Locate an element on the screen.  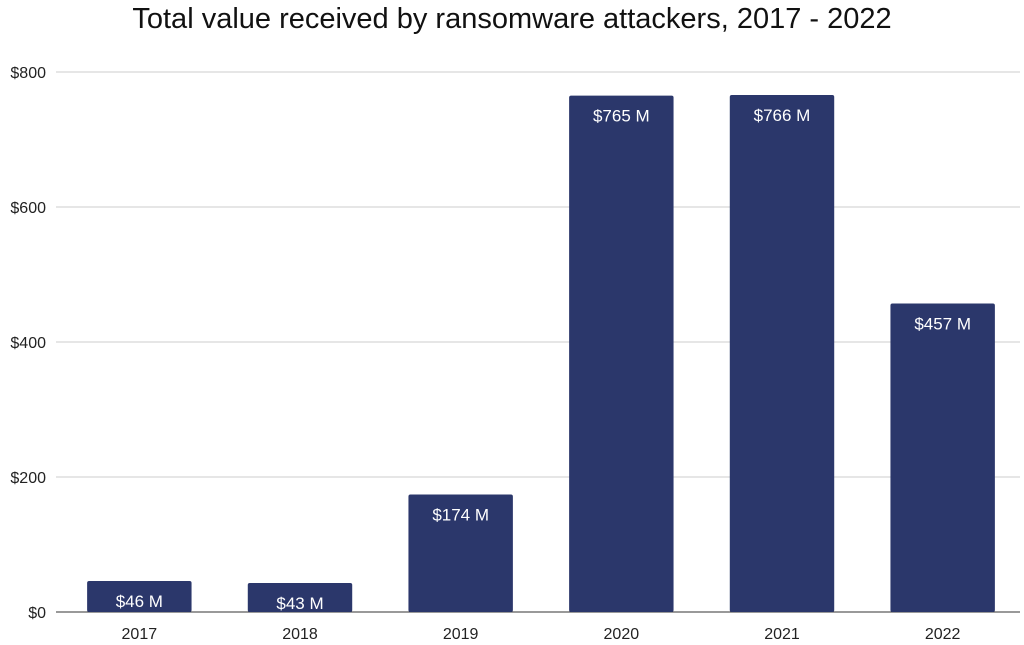
x-tick-label: 2017 is located at coordinates (140, 634).